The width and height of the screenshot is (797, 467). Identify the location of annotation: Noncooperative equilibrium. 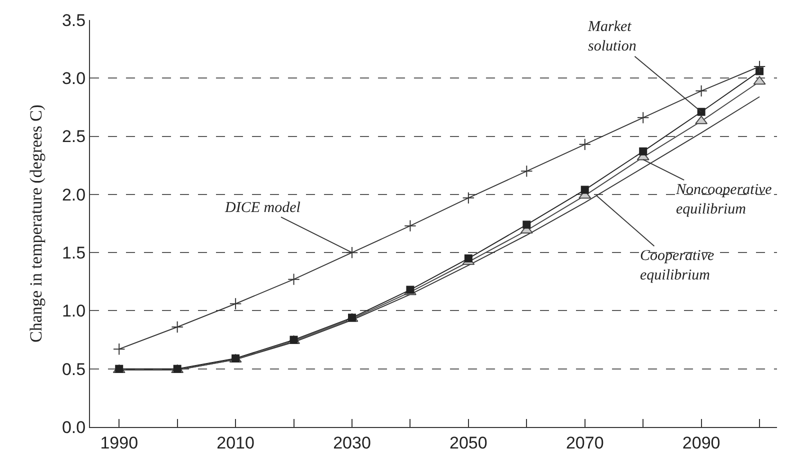
(723, 200).